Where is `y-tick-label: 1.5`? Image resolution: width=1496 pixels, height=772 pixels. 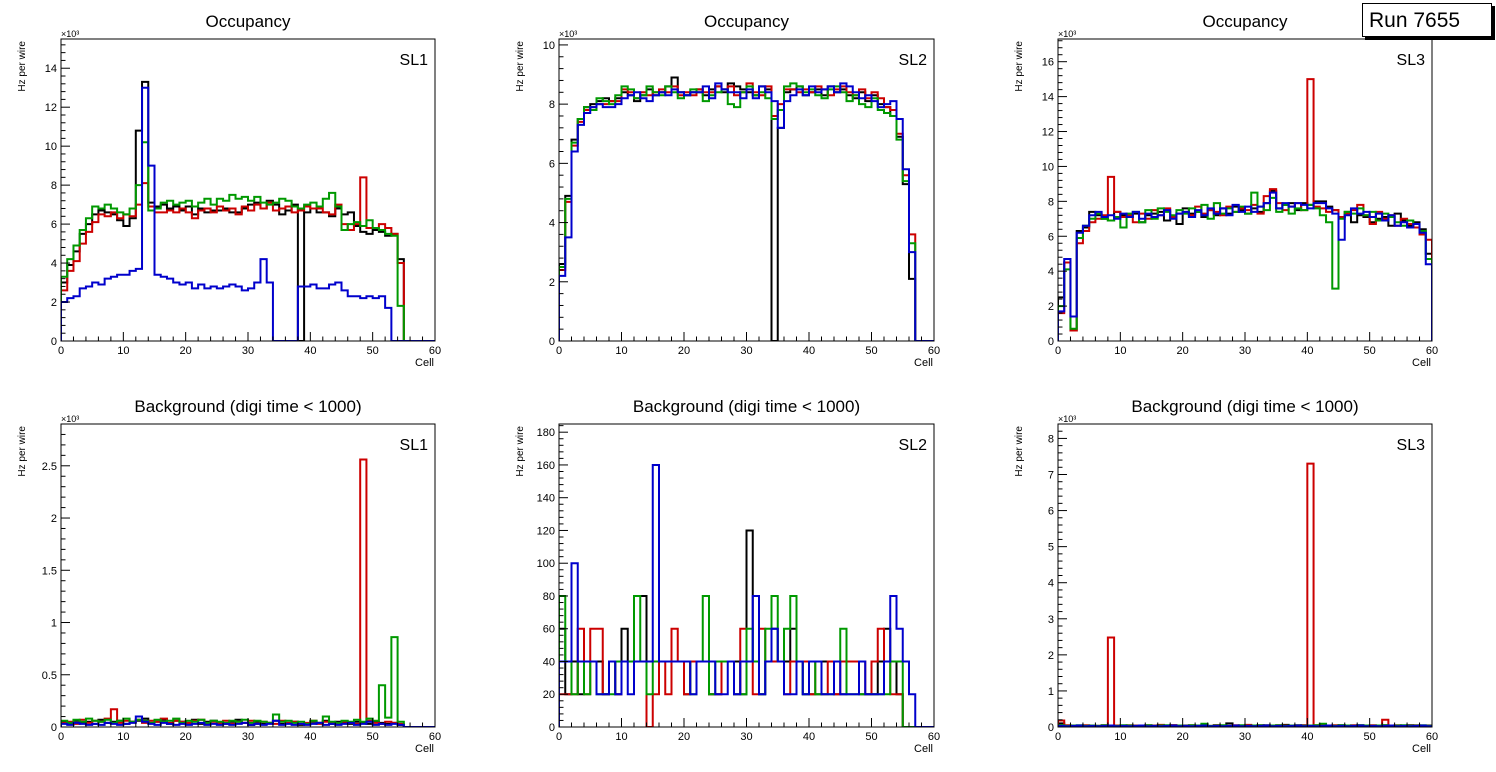 y-tick-label: 1.5 is located at coordinates (49, 571).